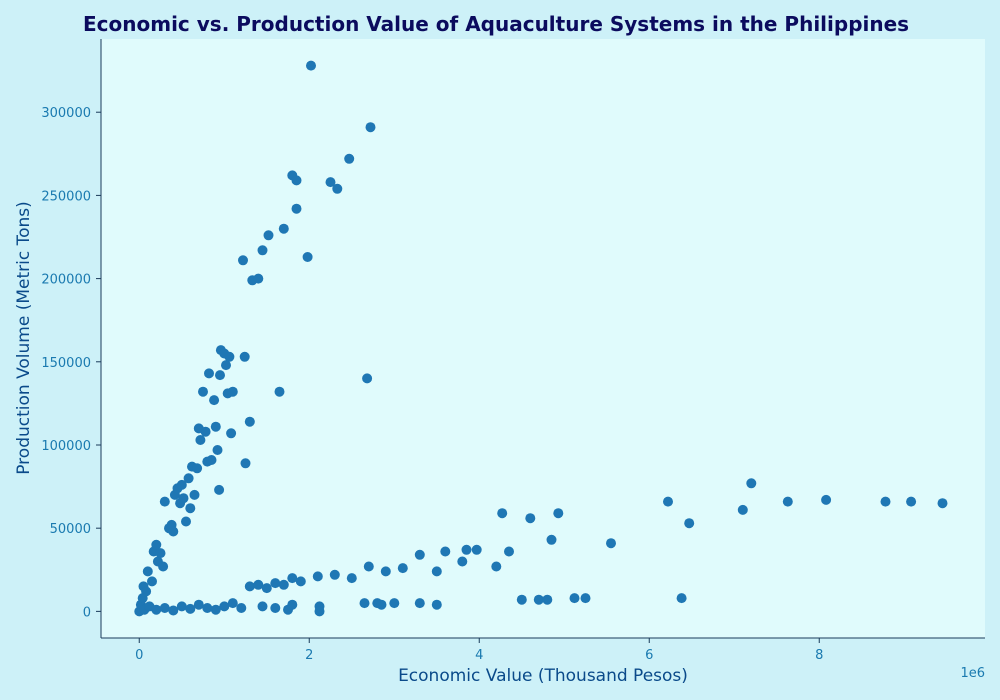 This screenshot has width=1000, height=700. What do you see at coordinates (819, 655) in the screenshot?
I see `x-tick-label: 8` at bounding box center [819, 655].